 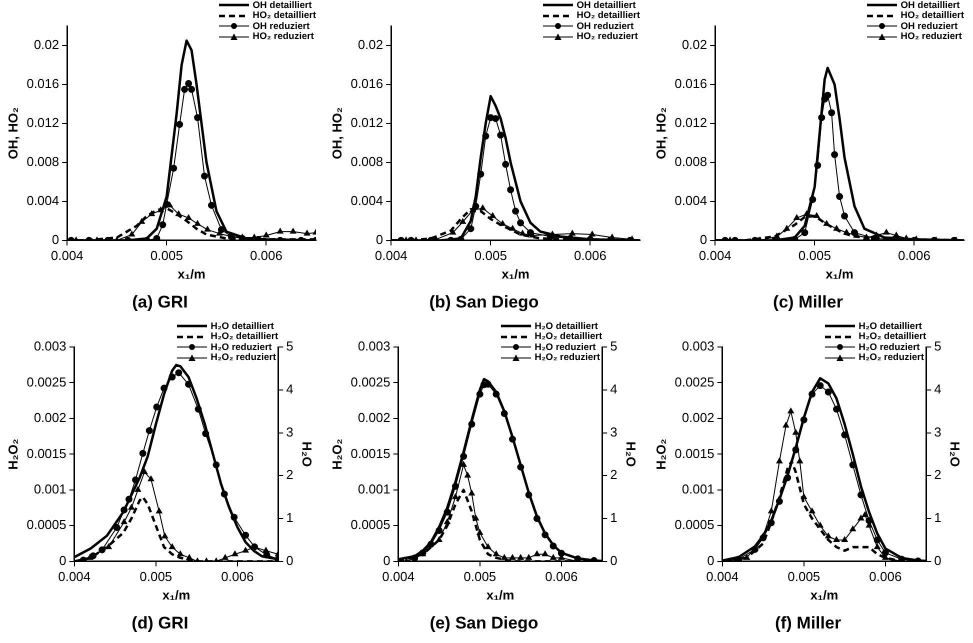 What do you see at coordinates (484, 302) in the screenshot?
I see `text: (b) San Diego` at bounding box center [484, 302].